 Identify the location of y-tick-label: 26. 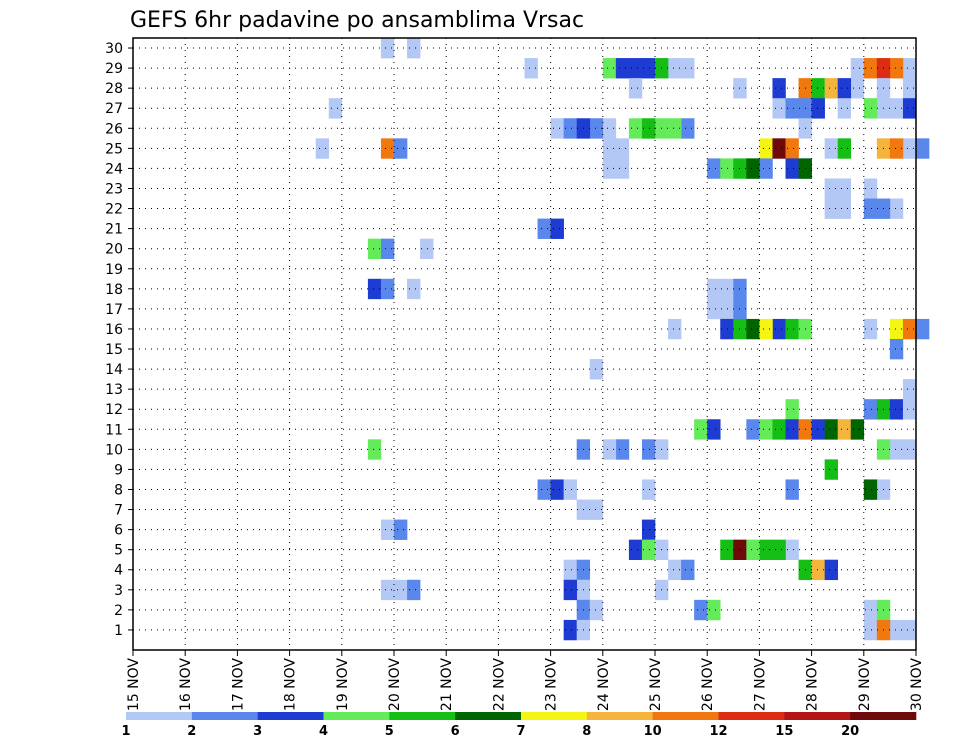
(114, 129).